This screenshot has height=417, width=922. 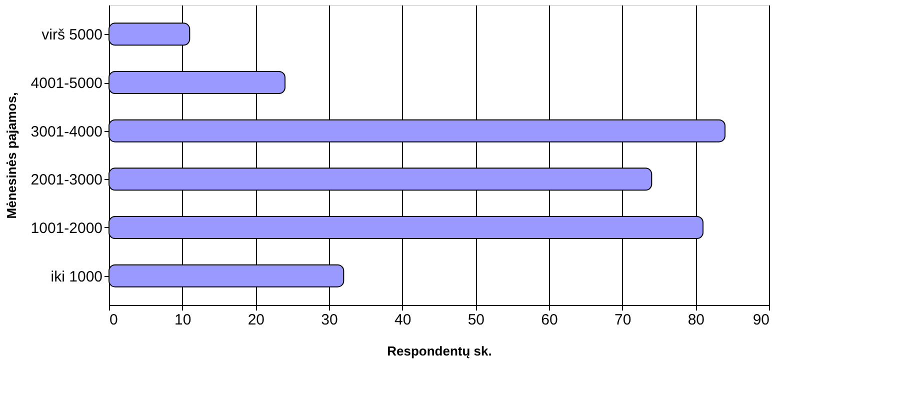 I want to click on x-tick-label: 60, so click(x=549, y=320).